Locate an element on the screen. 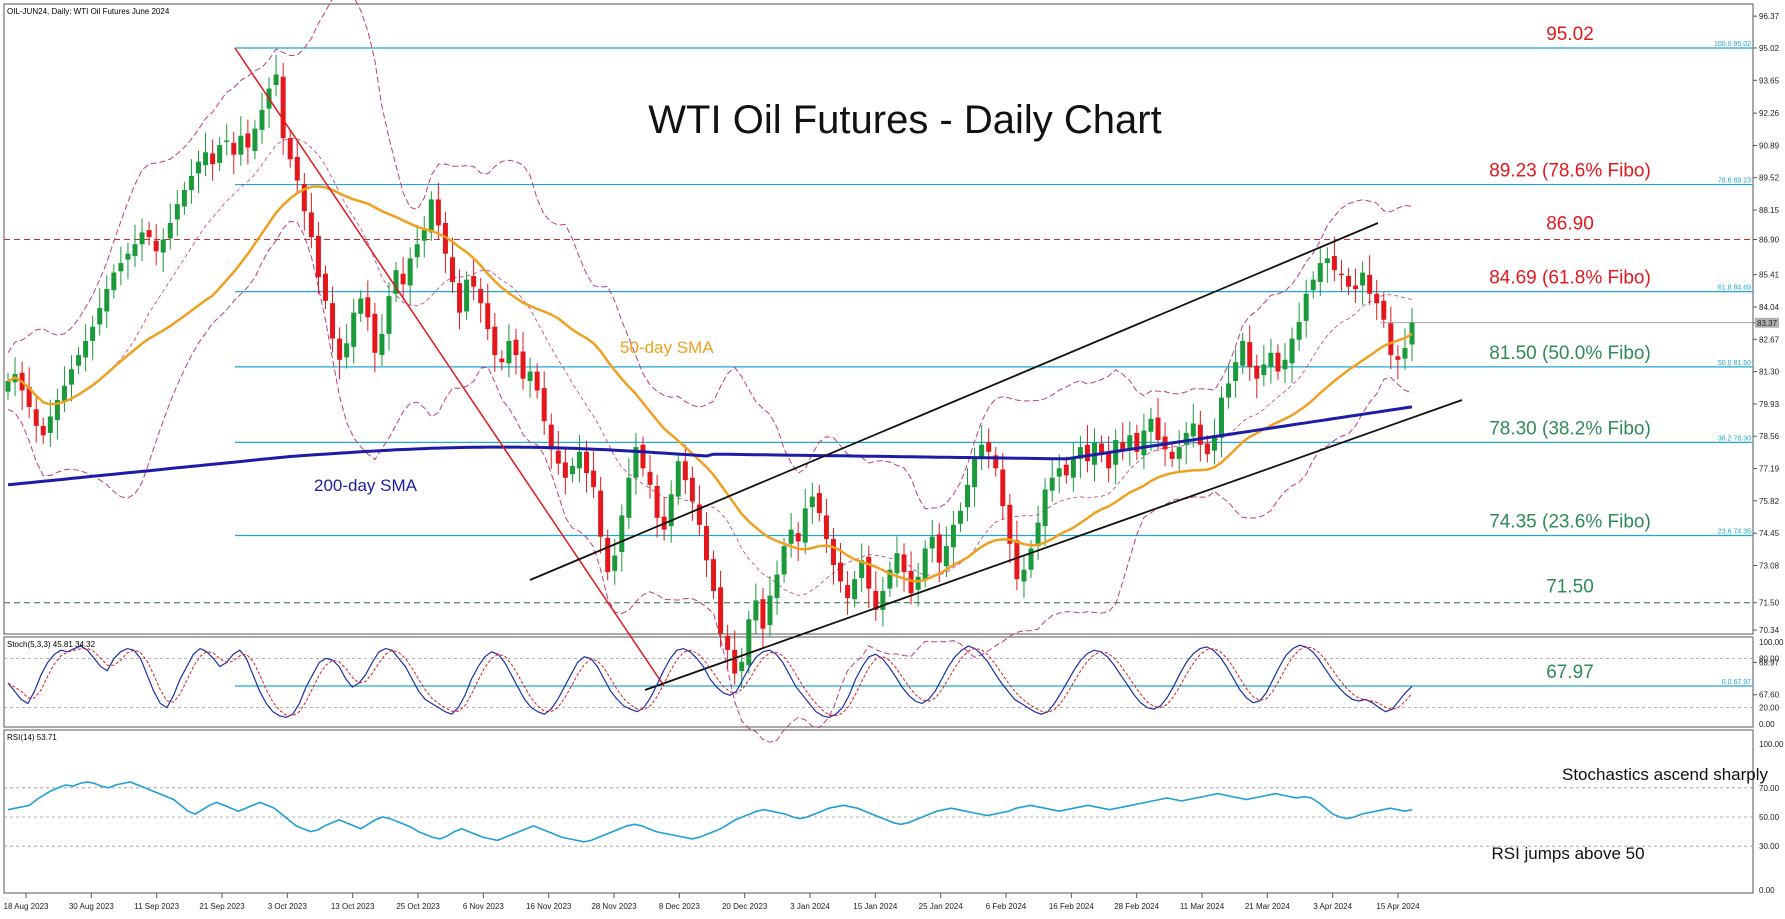  fib-small-label: 0.0 67.97 is located at coordinates (1736, 682).